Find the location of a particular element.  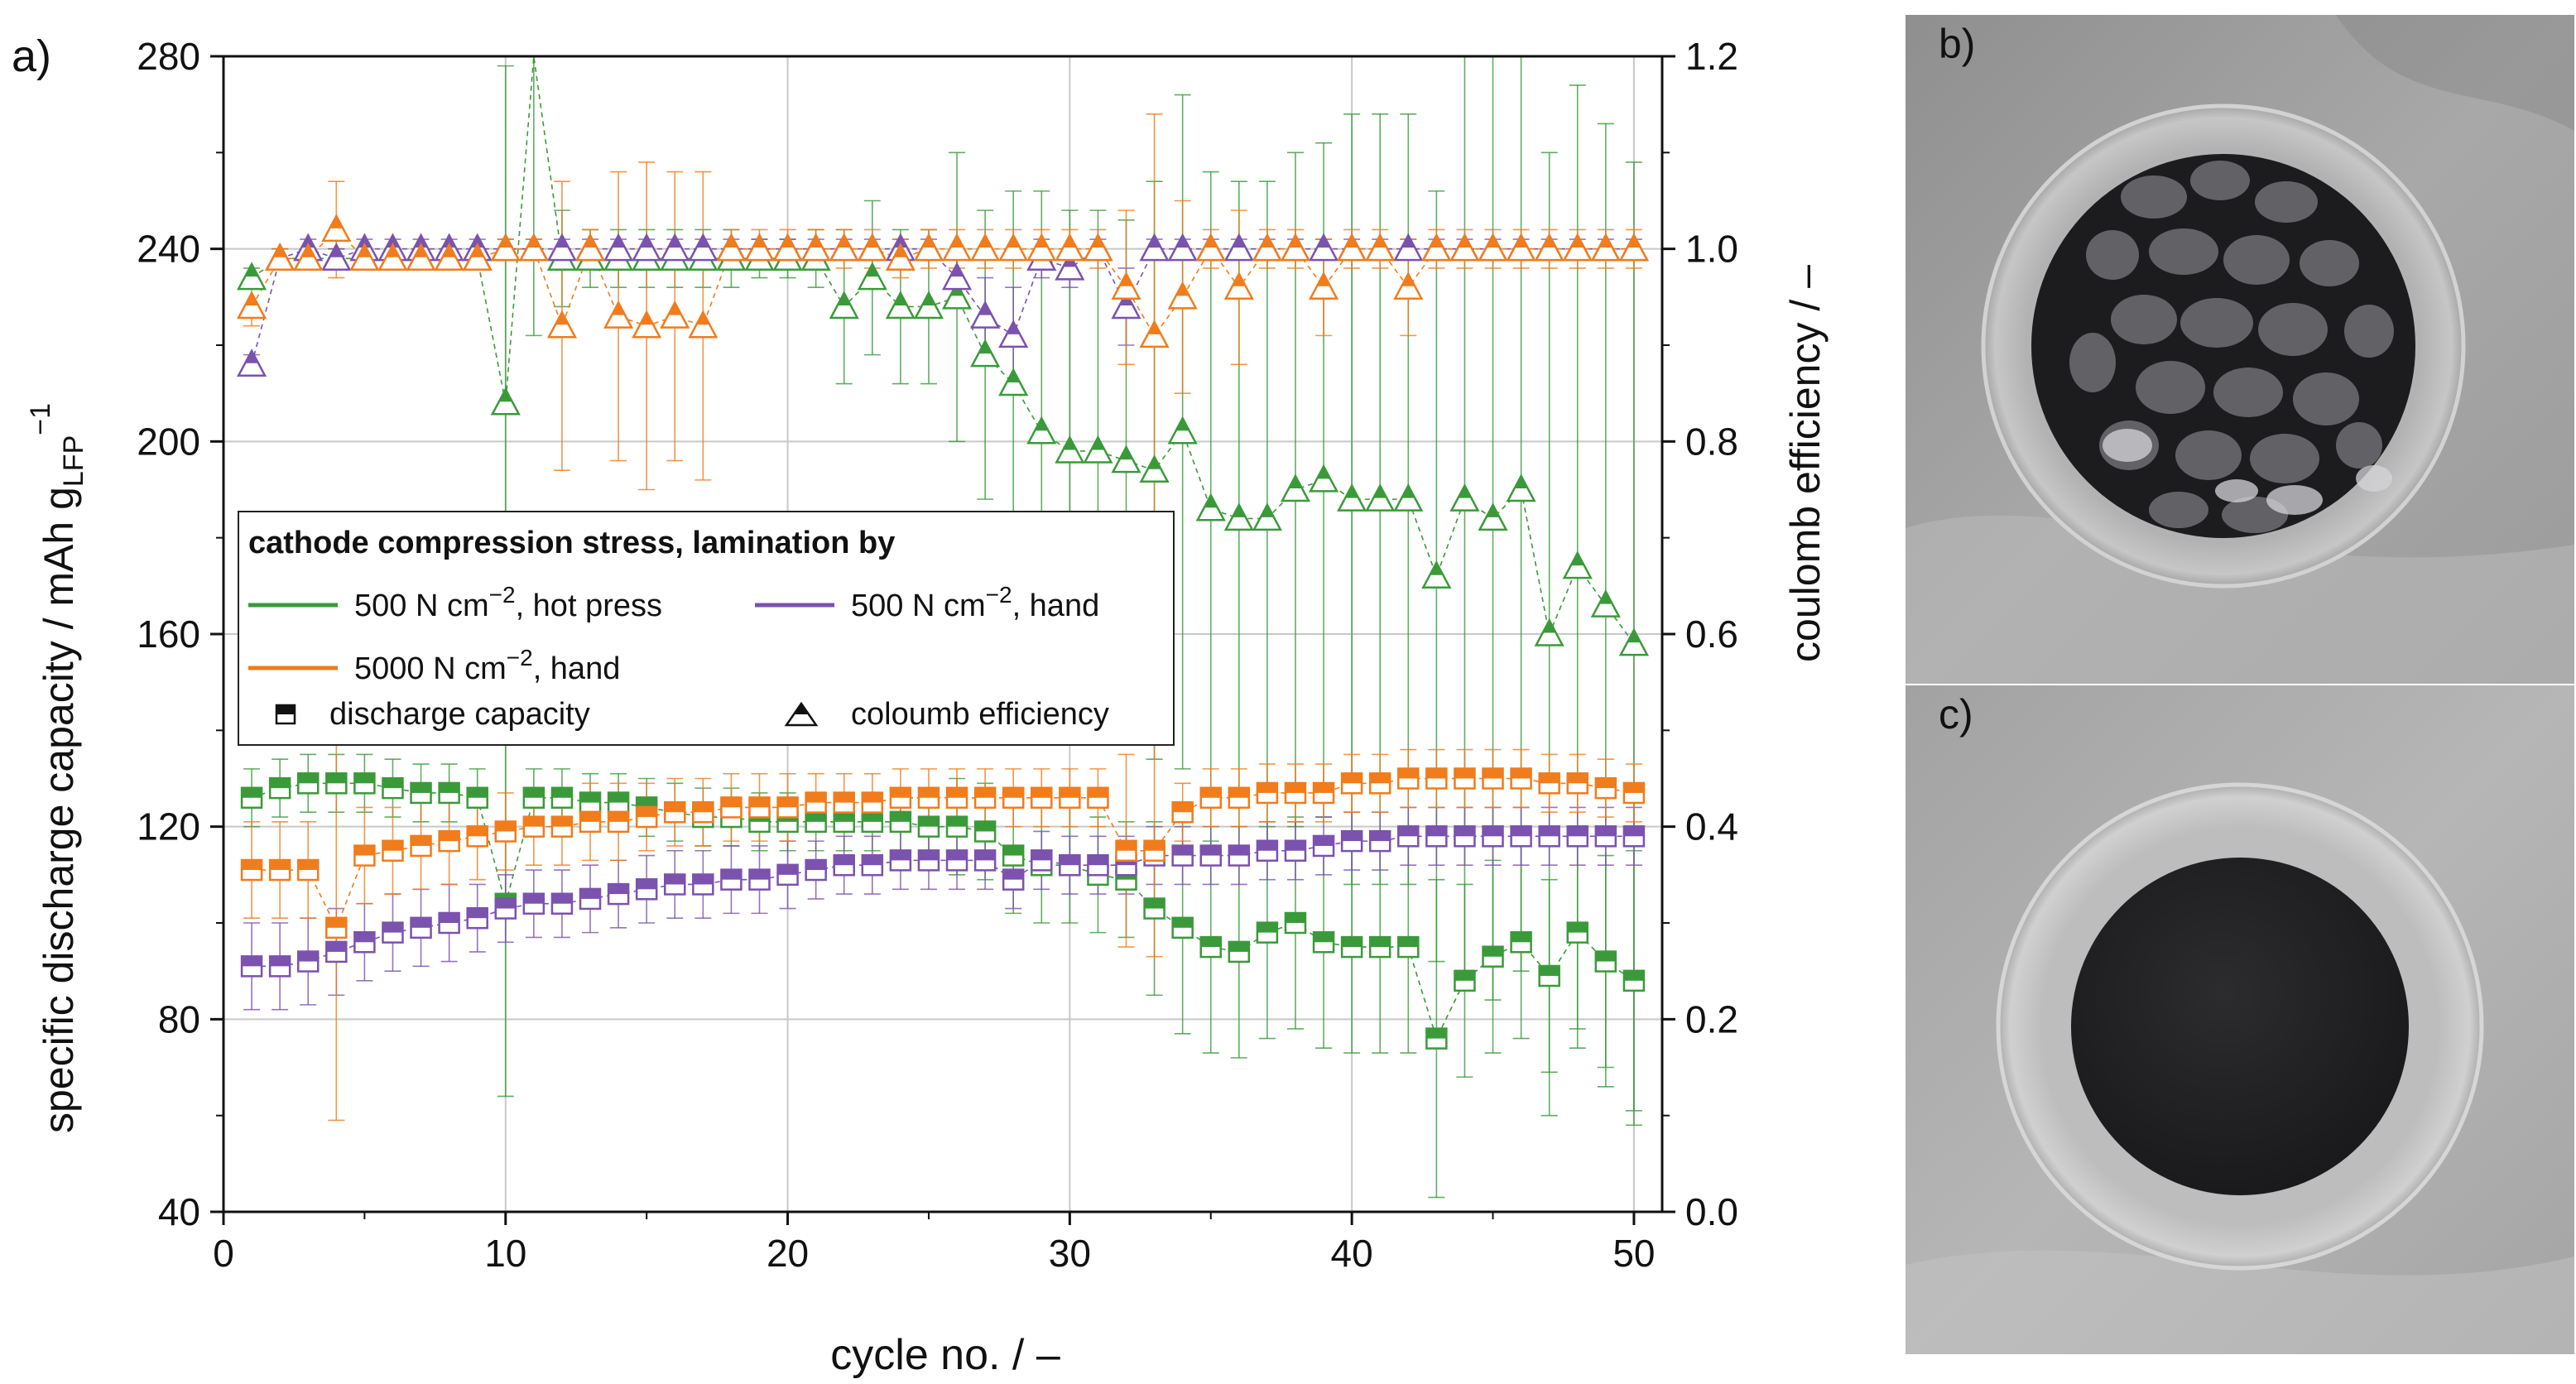

x-tick-label: 0 is located at coordinates (223, 1253).